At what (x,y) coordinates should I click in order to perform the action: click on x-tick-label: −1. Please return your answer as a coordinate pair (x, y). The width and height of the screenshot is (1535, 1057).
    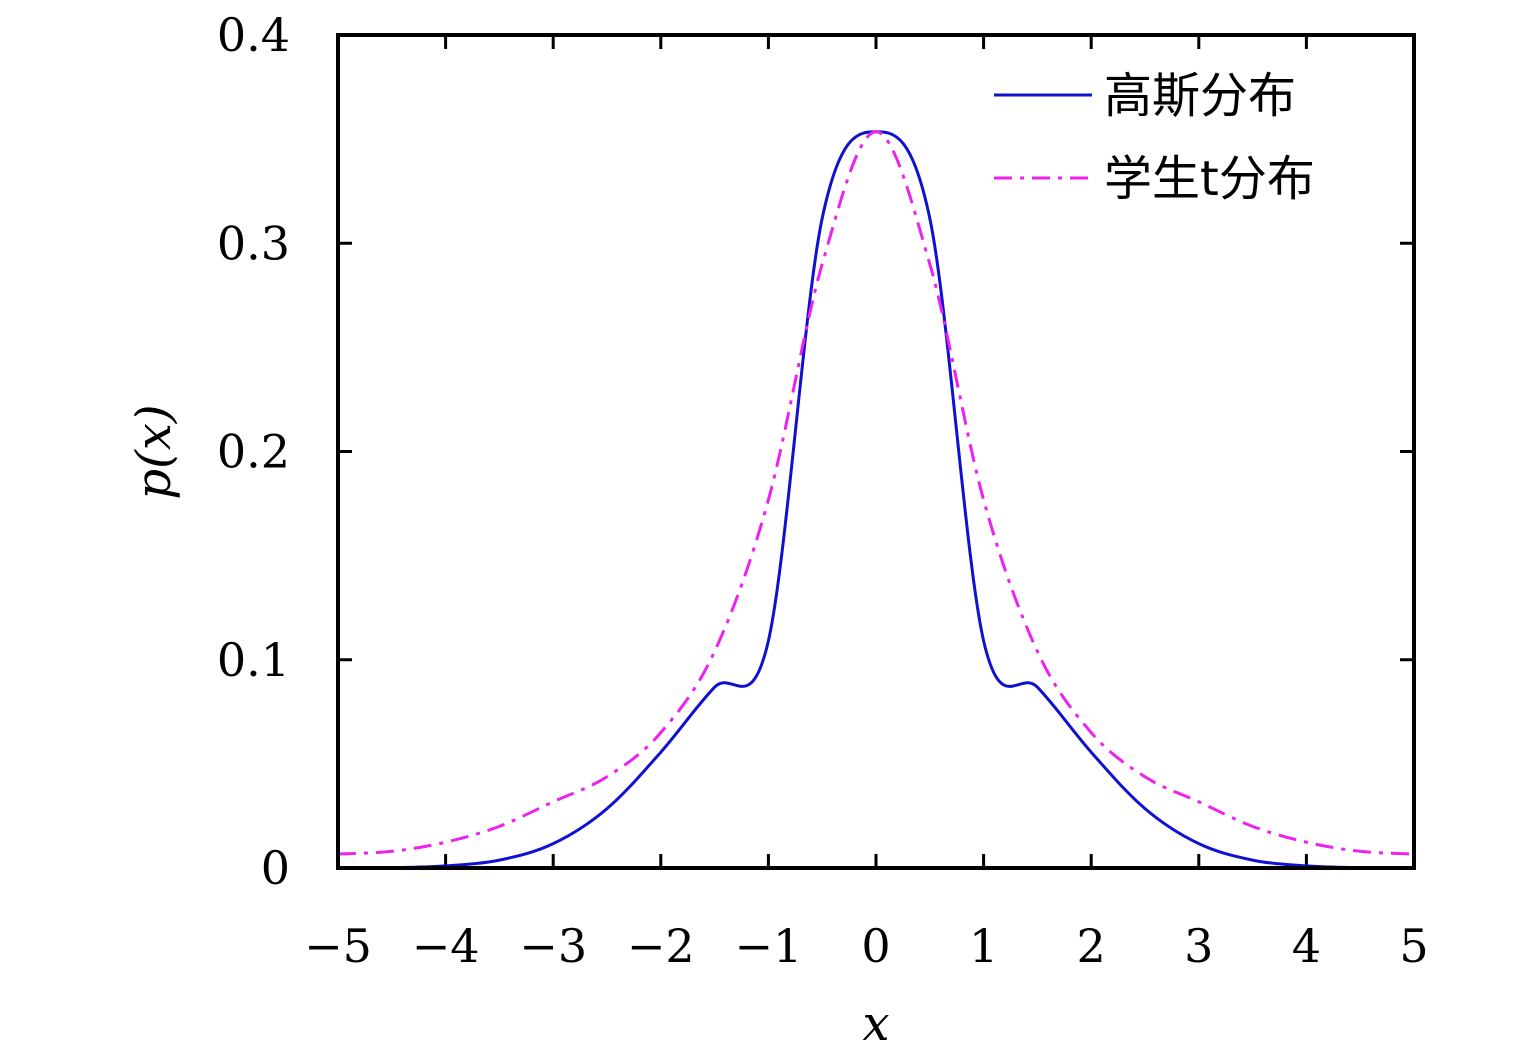
    Looking at the image, I should click on (768, 946).